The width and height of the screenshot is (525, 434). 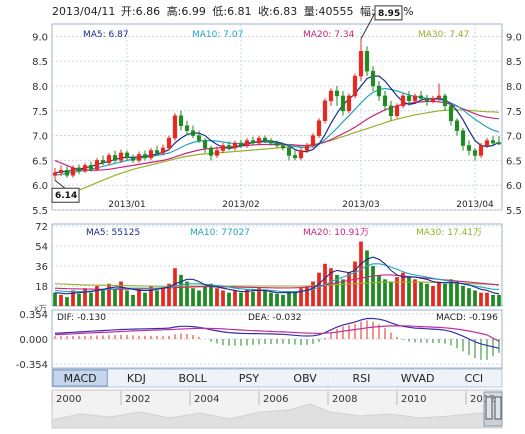 What do you see at coordinates (336, 11) in the screenshot?
I see `volume-value: 40555` at bounding box center [336, 11].